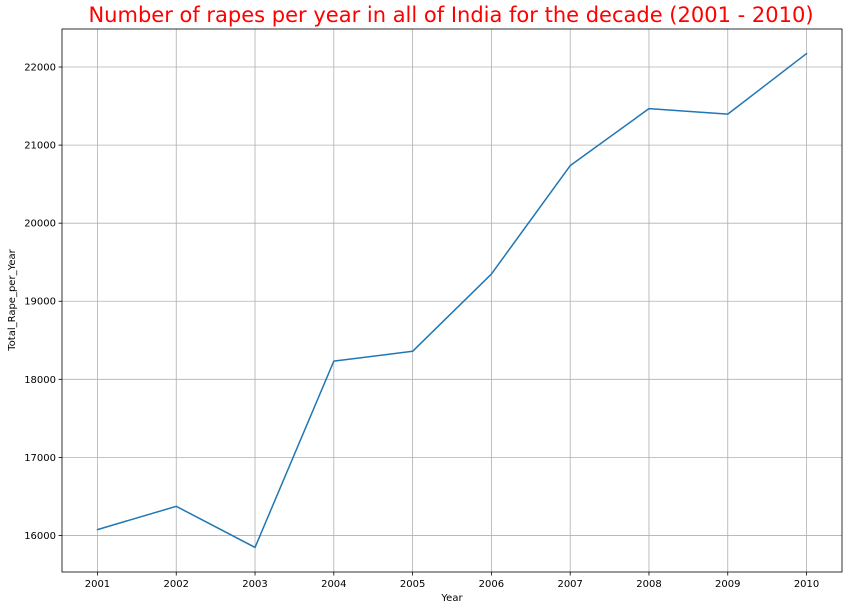 The image size is (852, 610). I want to click on x-tick-label: 2009, so click(727, 584).